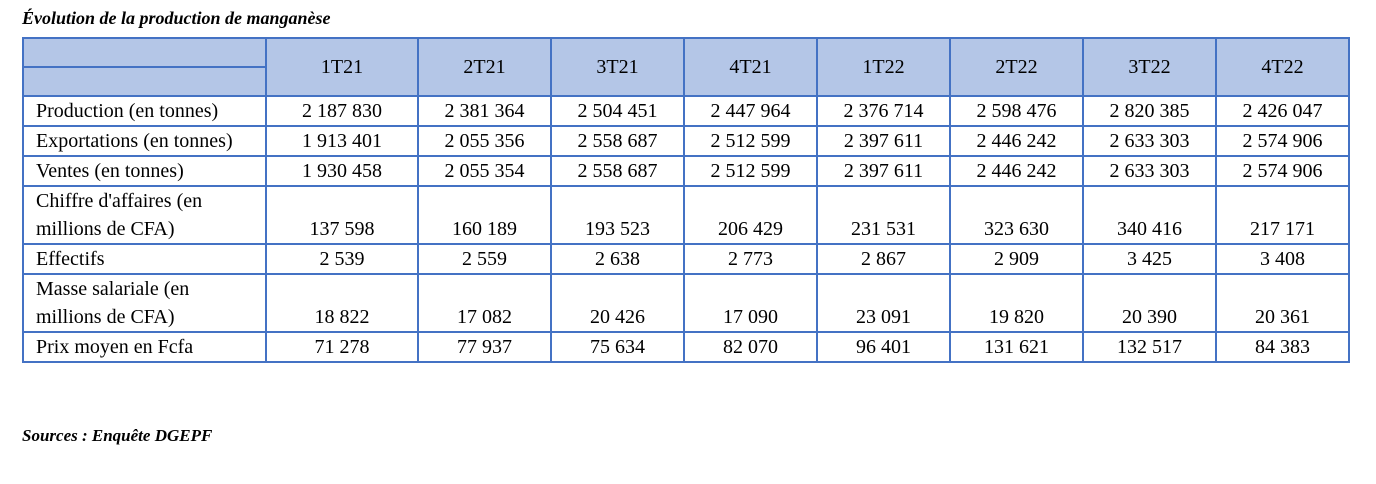 This screenshot has width=1376, height=484. What do you see at coordinates (617, 347) in the screenshot?
I see `cell-value: 75 634` at bounding box center [617, 347].